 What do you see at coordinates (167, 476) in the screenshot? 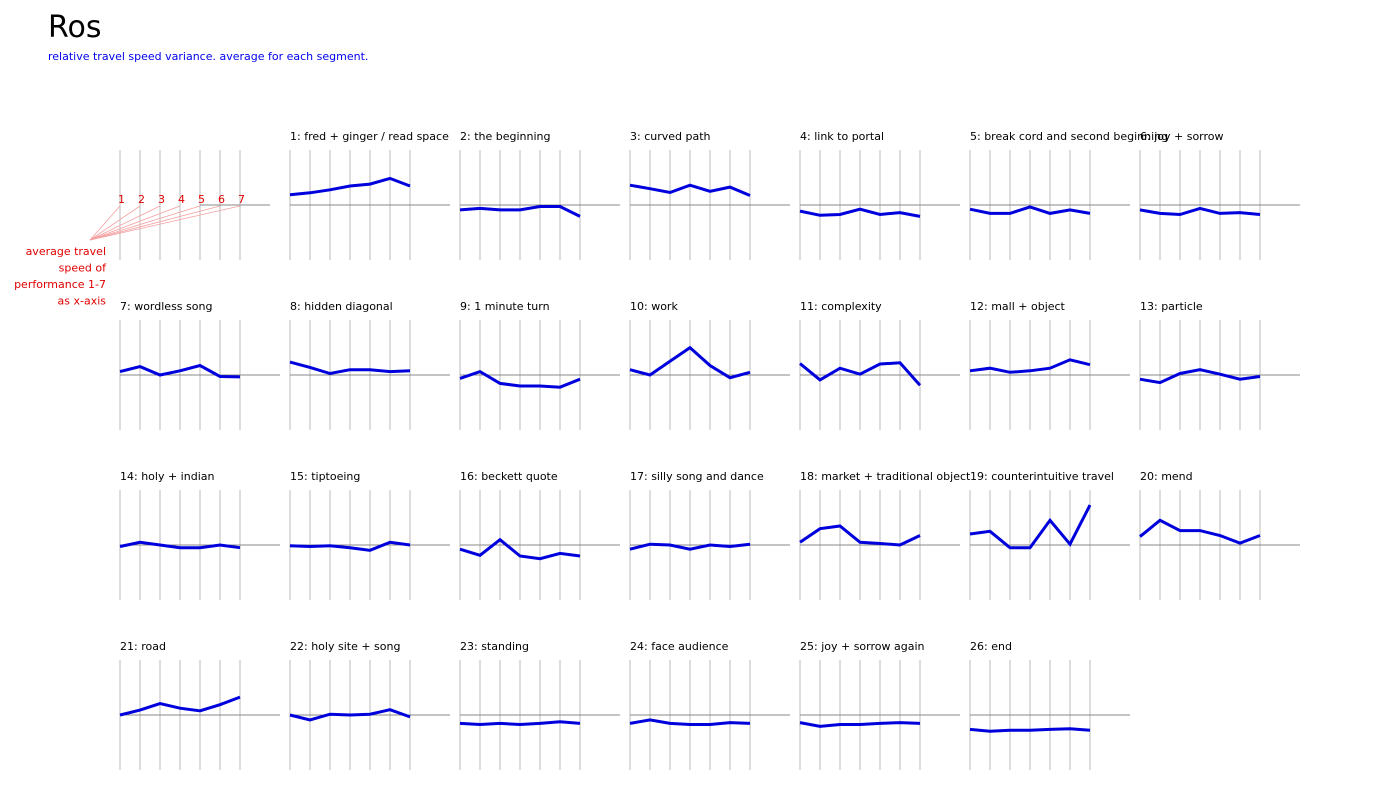
I see `panel-title: 14: holy + indian` at bounding box center [167, 476].